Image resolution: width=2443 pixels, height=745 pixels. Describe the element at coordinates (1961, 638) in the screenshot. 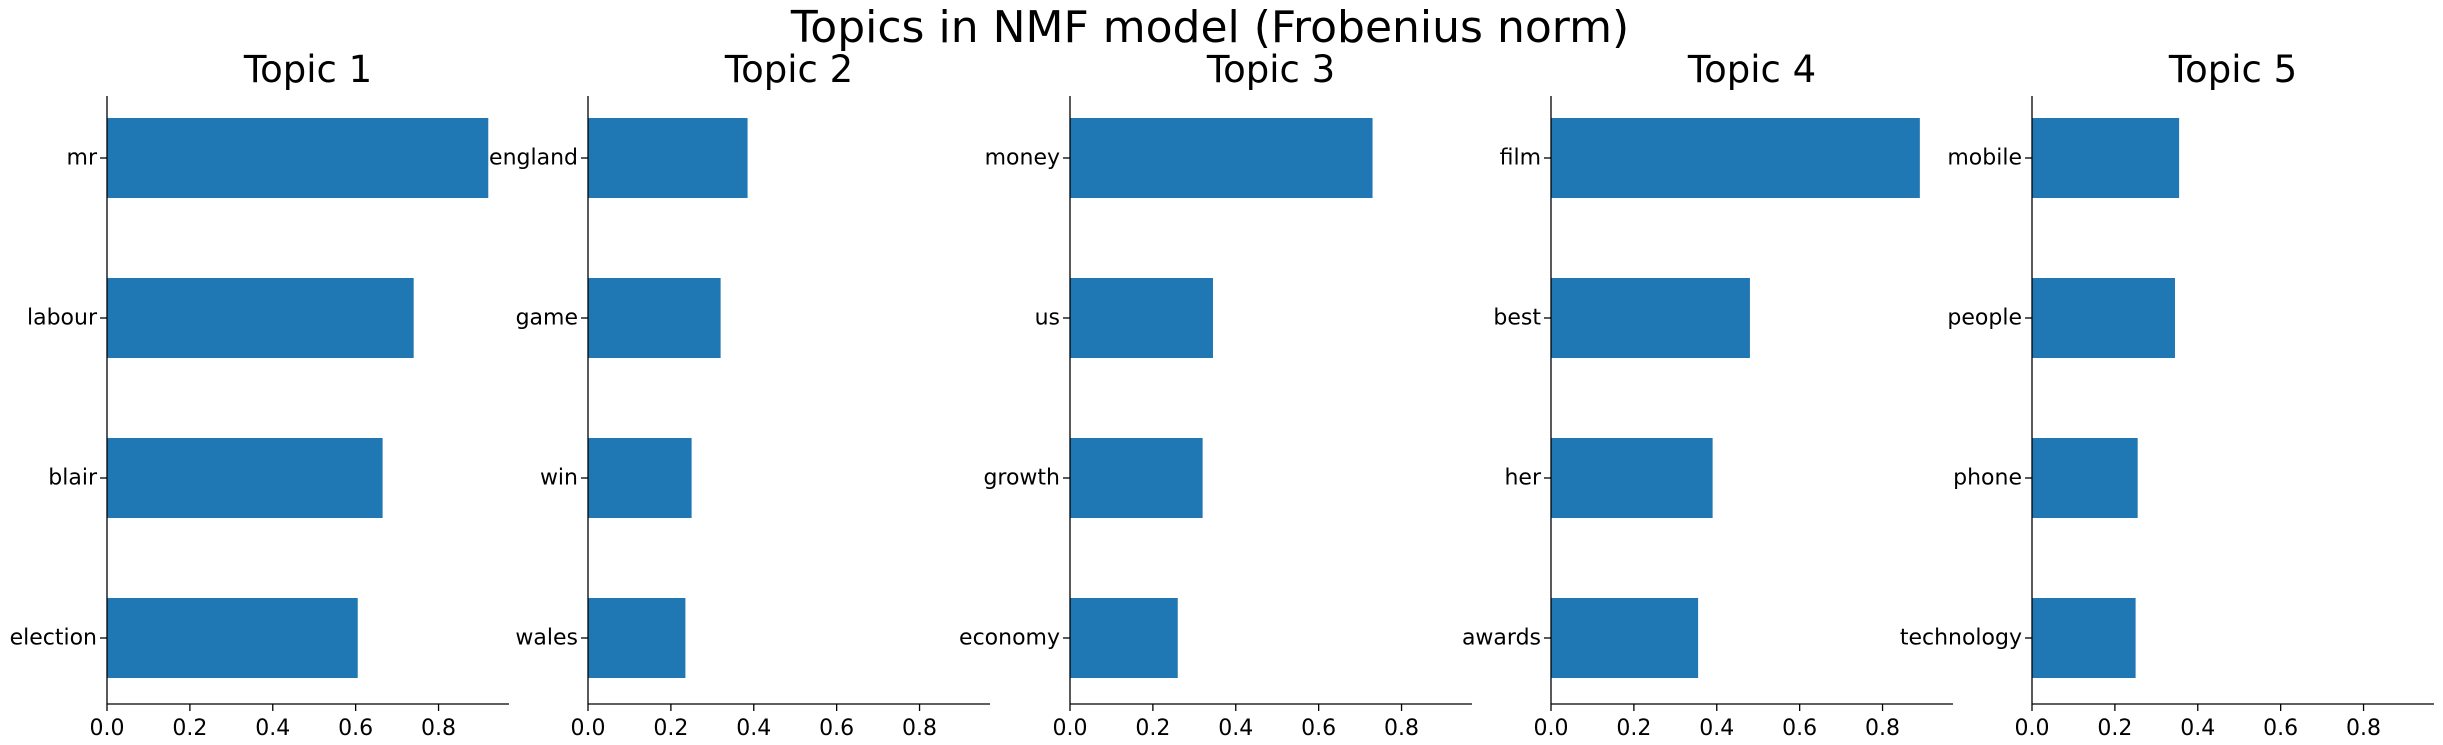

I see `category-label: technology` at that location.